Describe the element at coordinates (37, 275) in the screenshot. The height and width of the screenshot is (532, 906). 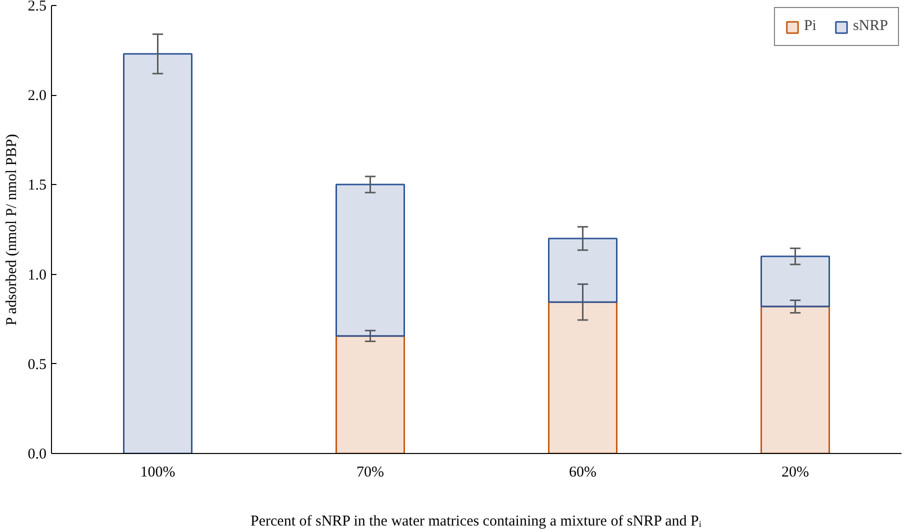
I see `y-tick-label: 1.0` at that location.